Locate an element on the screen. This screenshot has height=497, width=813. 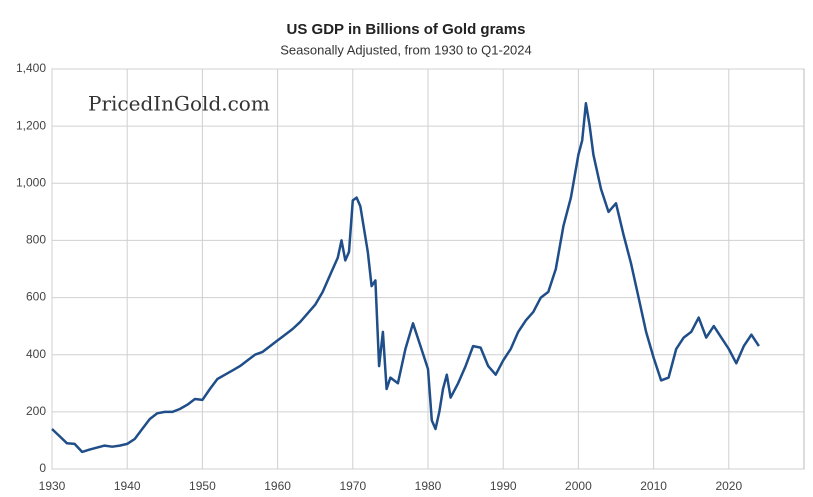
y-tick-label: 1,200 is located at coordinates (31, 125).